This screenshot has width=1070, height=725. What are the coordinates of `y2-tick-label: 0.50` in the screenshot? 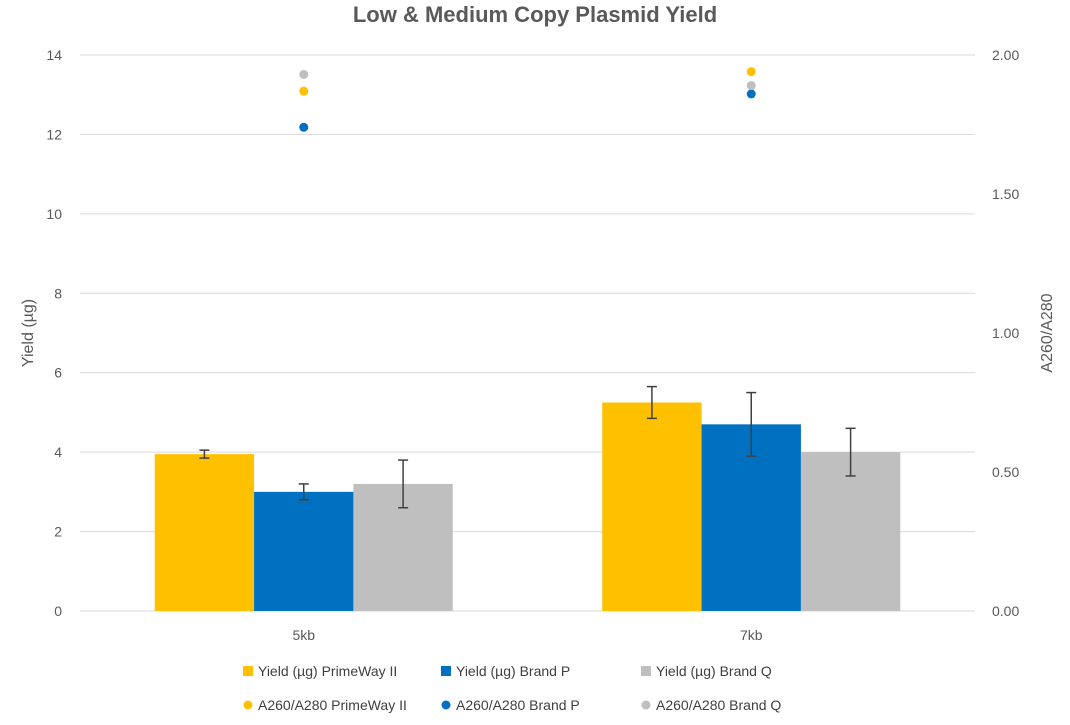 It's located at (1005, 472).